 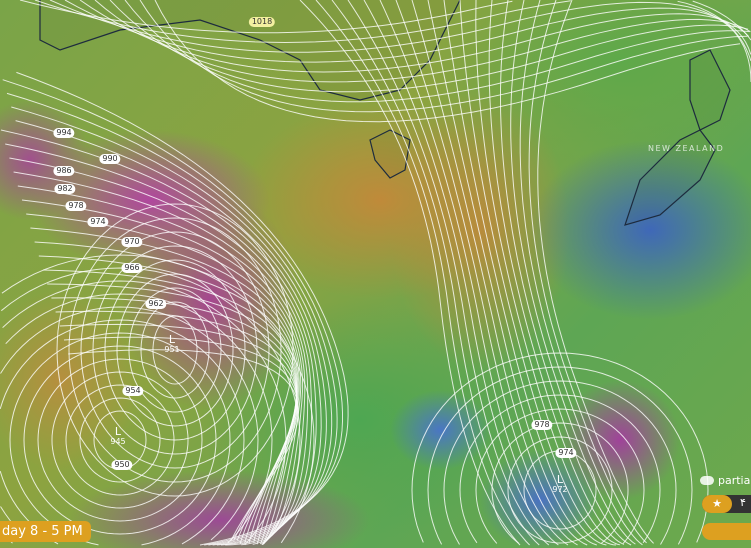 I want to click on isobar-label: 1018, so click(x=262, y=22).